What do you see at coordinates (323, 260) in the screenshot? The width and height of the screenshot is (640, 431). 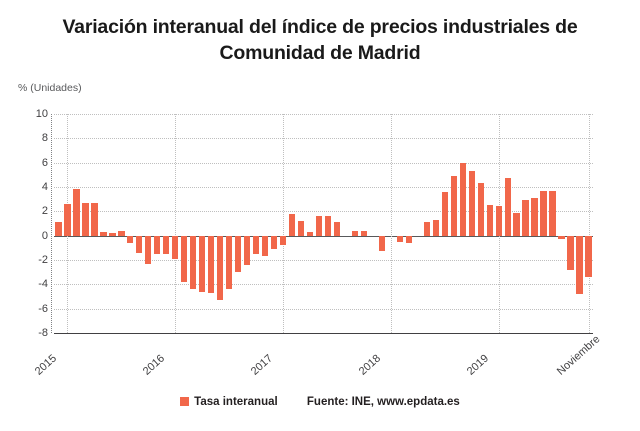 I see `gridline--2` at bounding box center [323, 260].